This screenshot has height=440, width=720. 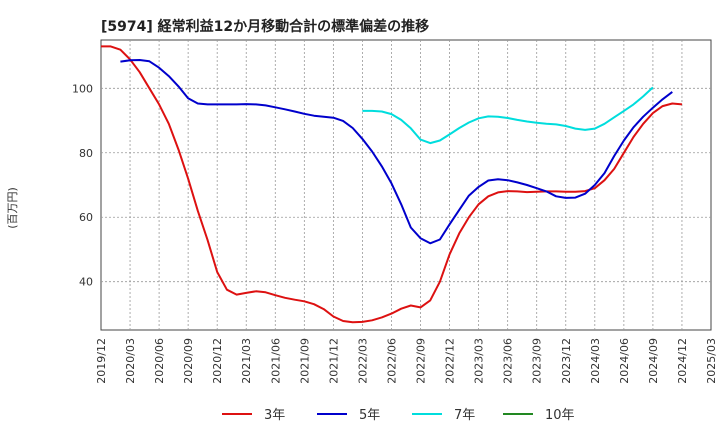 What do you see at coordinates (391, 361) in the screenshot?
I see `x-tick-label: 2022/06` at bounding box center [391, 361].